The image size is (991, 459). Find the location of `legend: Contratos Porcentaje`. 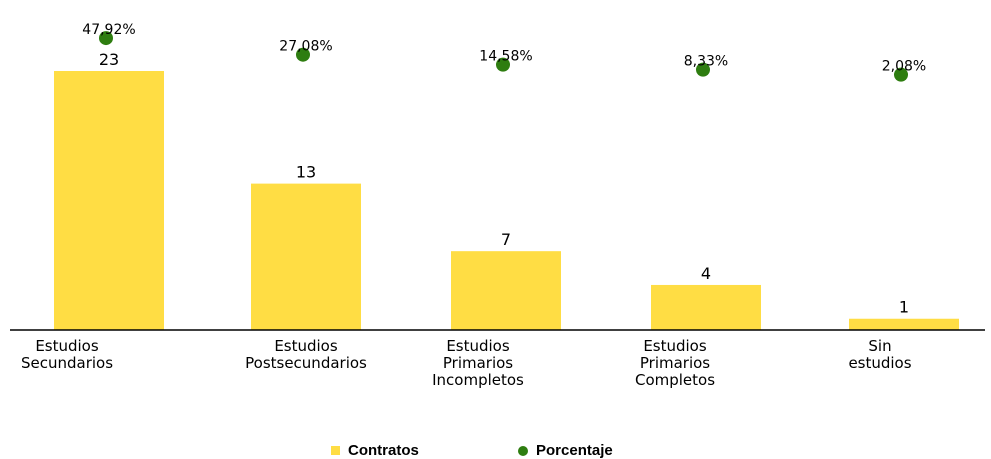

legend: Contratos Porcentaje is located at coordinates (495, 449).